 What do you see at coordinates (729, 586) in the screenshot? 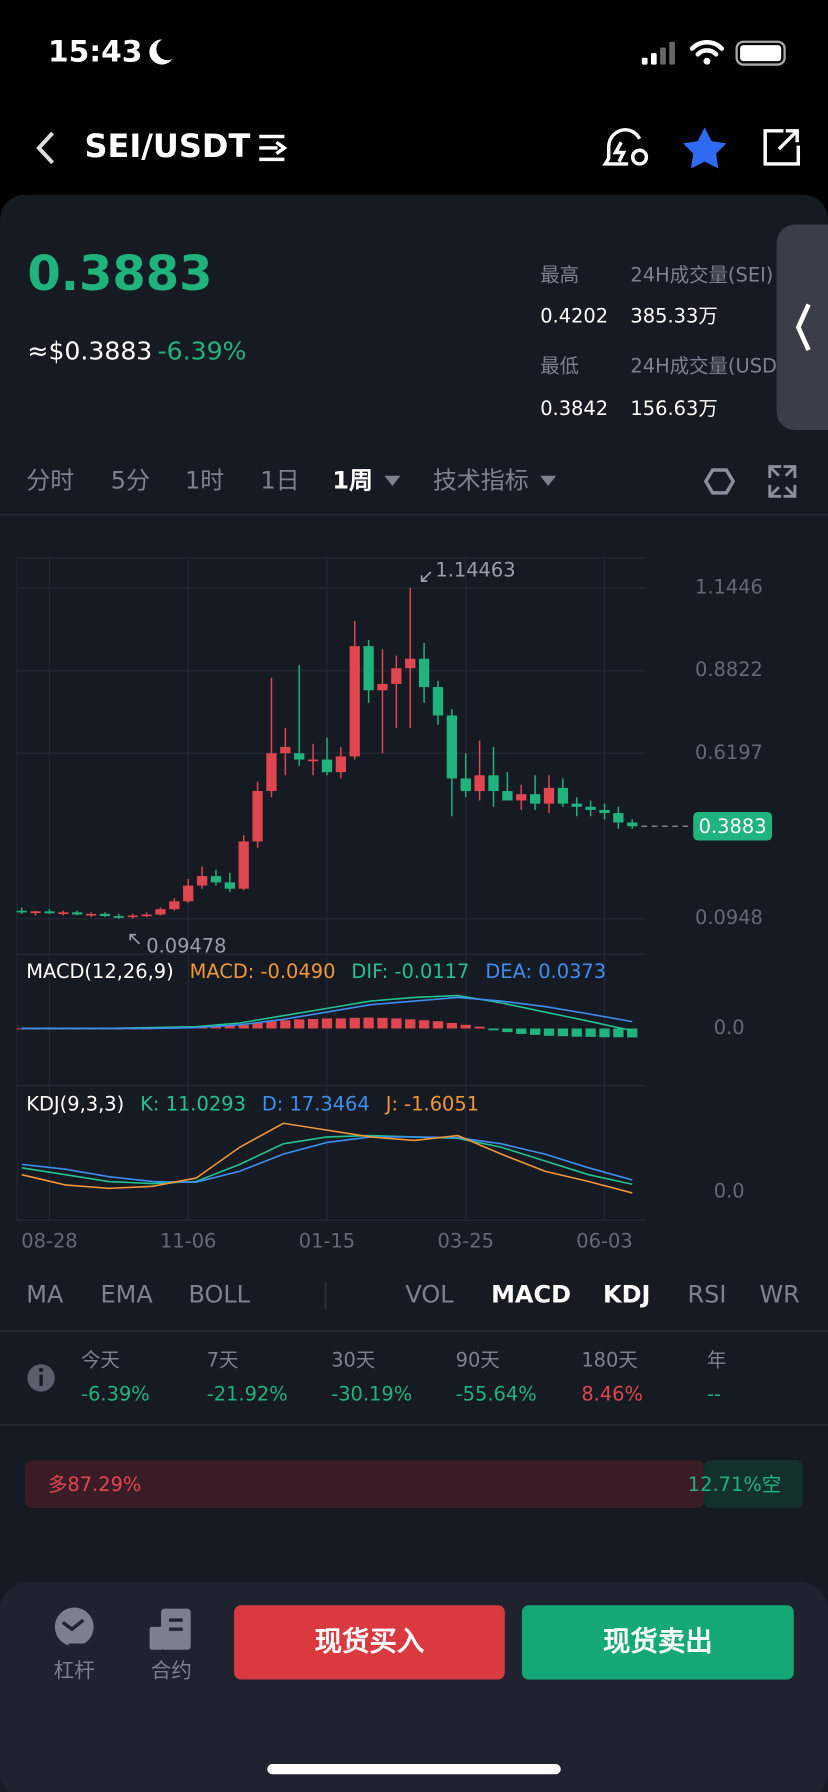
I see `y-tick-label: 1.1446` at bounding box center [729, 586].